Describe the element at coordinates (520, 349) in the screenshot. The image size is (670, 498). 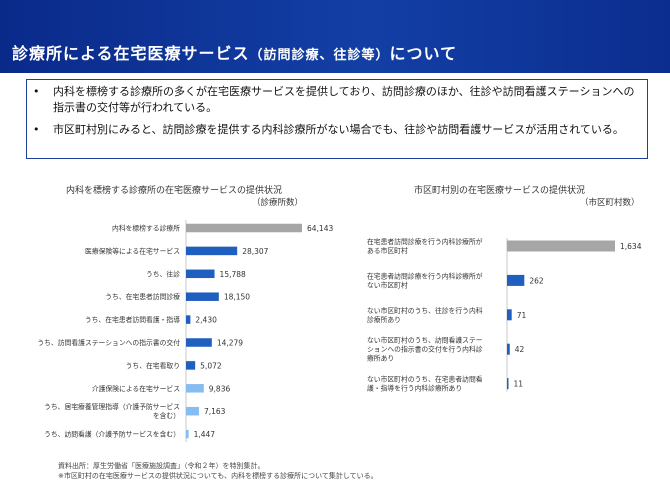
I see `value-label: 42` at that location.